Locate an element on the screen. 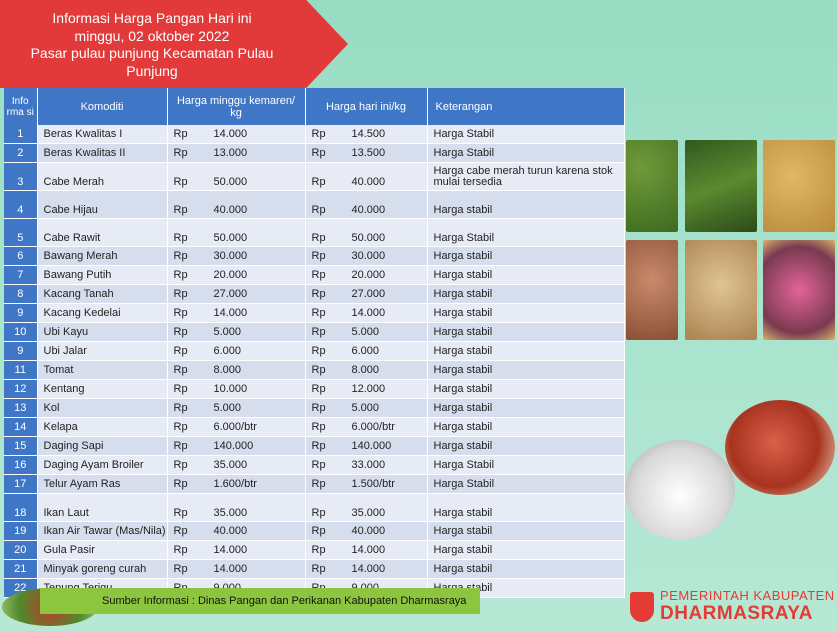 The height and width of the screenshot is (631, 837). today-price: Rp 35.000 is located at coordinates (366, 507).